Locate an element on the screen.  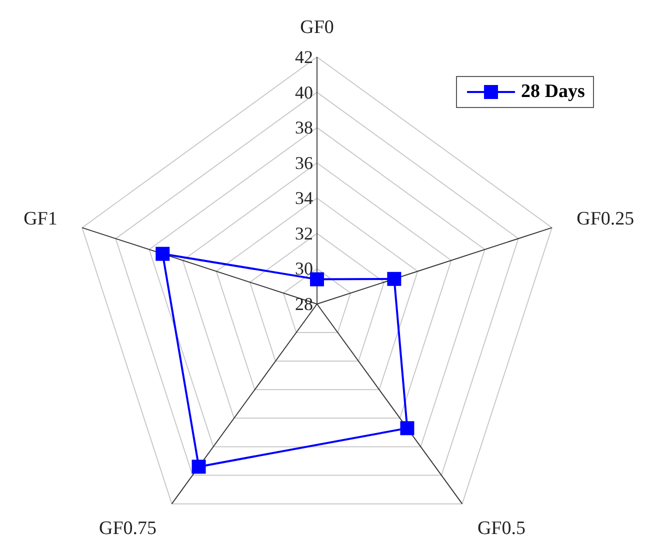
y-tick-label: 30 is located at coordinates (304, 268).